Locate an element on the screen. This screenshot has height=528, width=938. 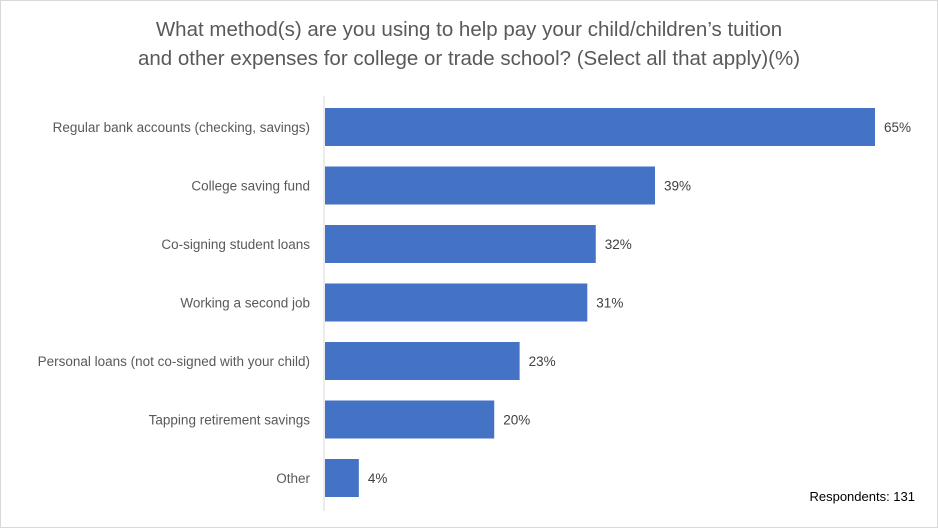
category-label: Co-signing student loans is located at coordinates (235, 244).